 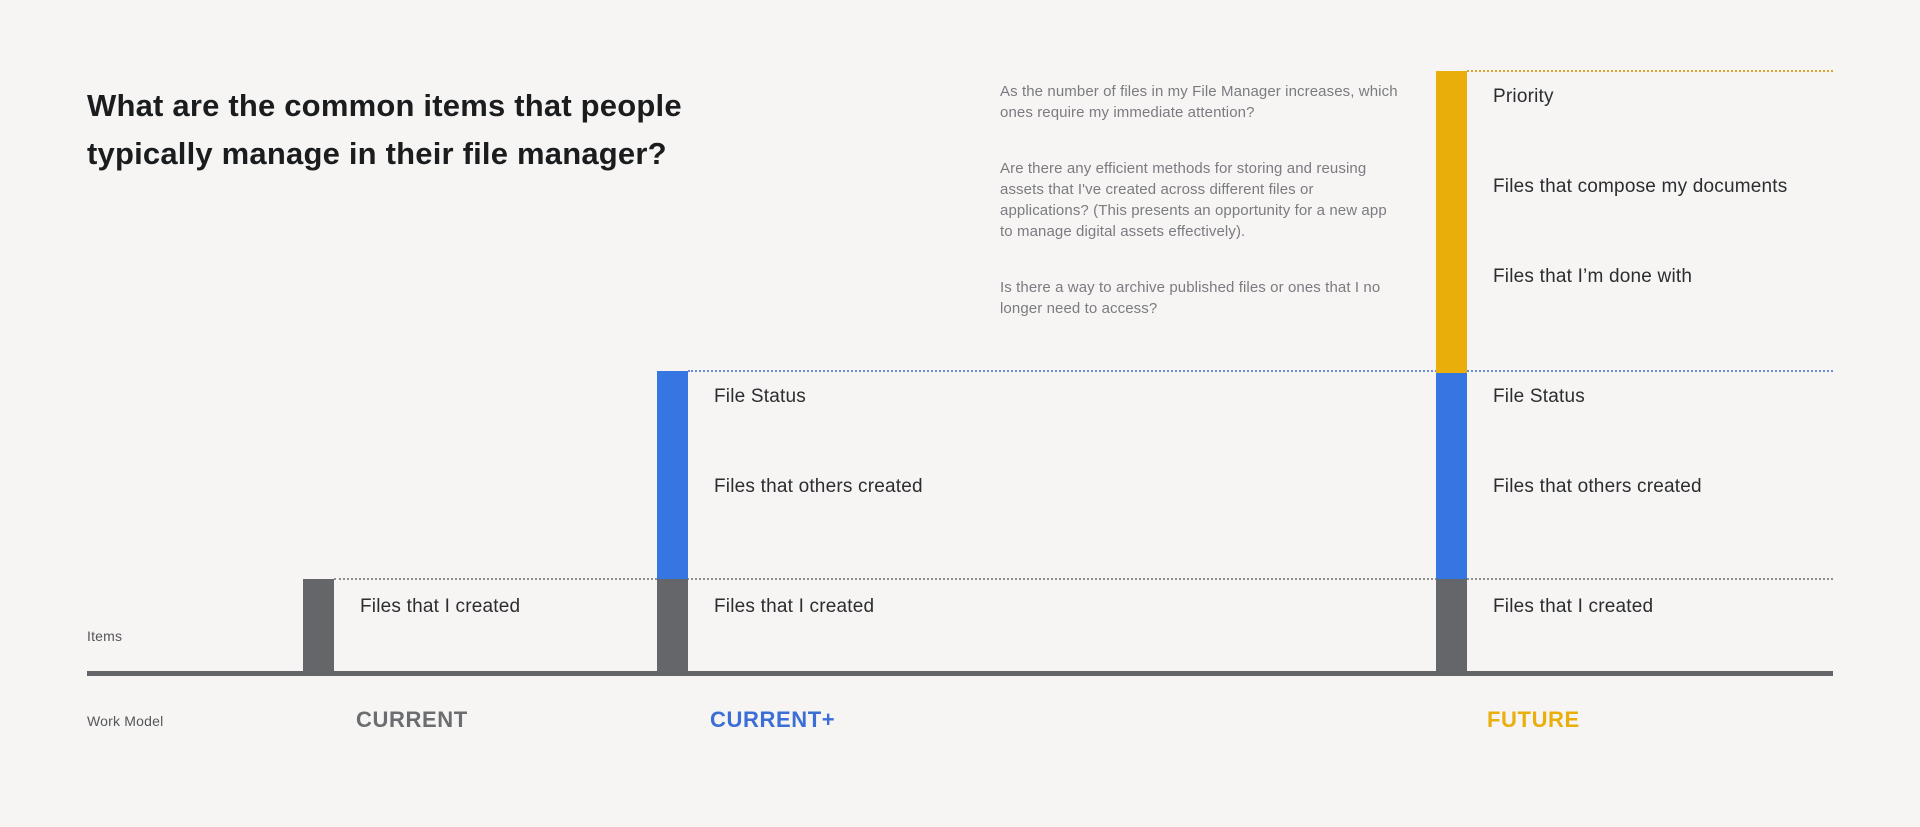 What do you see at coordinates (1597, 486) in the screenshot?
I see `future-item-files-others-created: Files that others created` at bounding box center [1597, 486].